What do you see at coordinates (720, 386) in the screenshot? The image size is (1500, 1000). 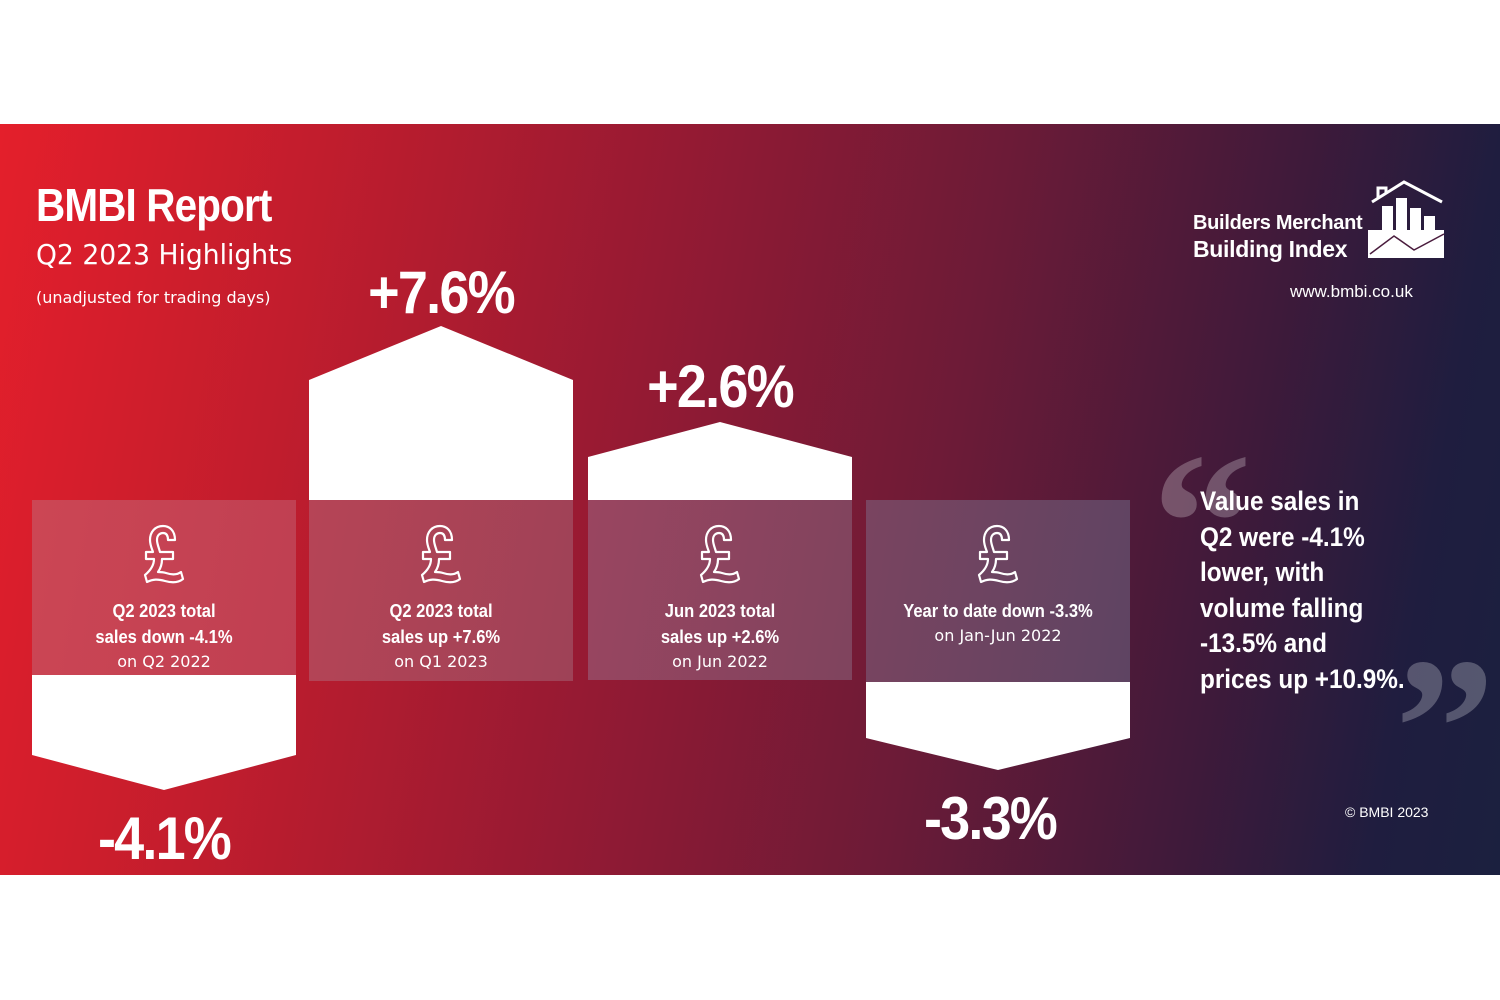 I see `big-value-jun-yoy: +2.6%` at bounding box center [720, 386].